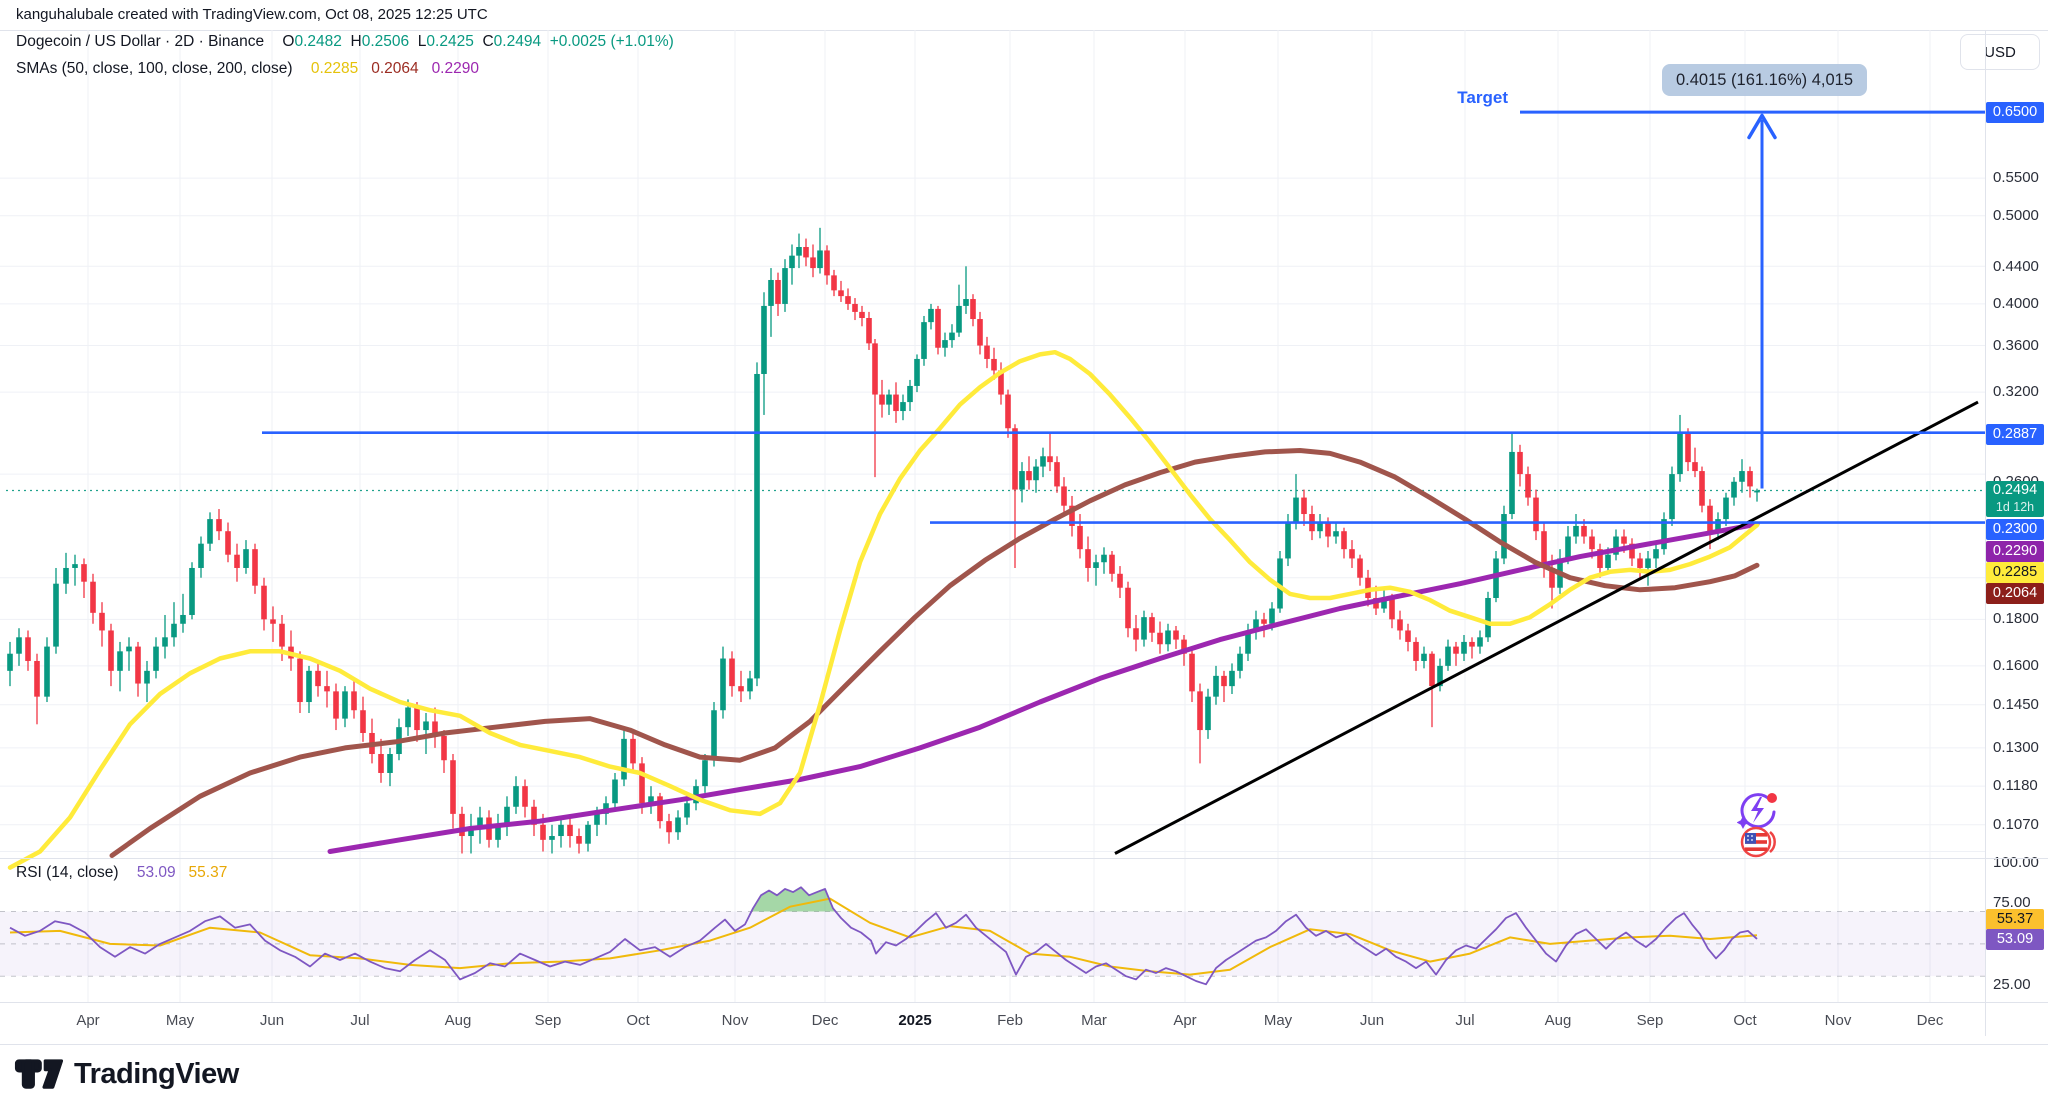 This screenshot has height=1108, width=2048. What do you see at coordinates (2016, 266) in the screenshot?
I see `price-scale-label: 0.4400` at bounding box center [2016, 266].